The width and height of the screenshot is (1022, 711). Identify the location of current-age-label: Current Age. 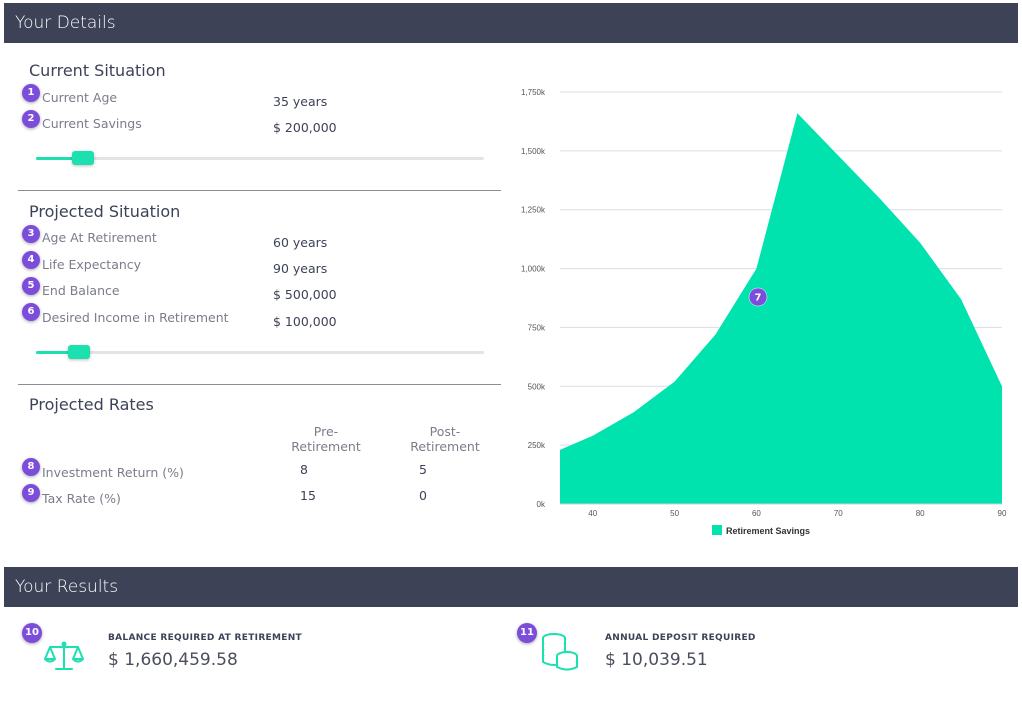
(80, 97).